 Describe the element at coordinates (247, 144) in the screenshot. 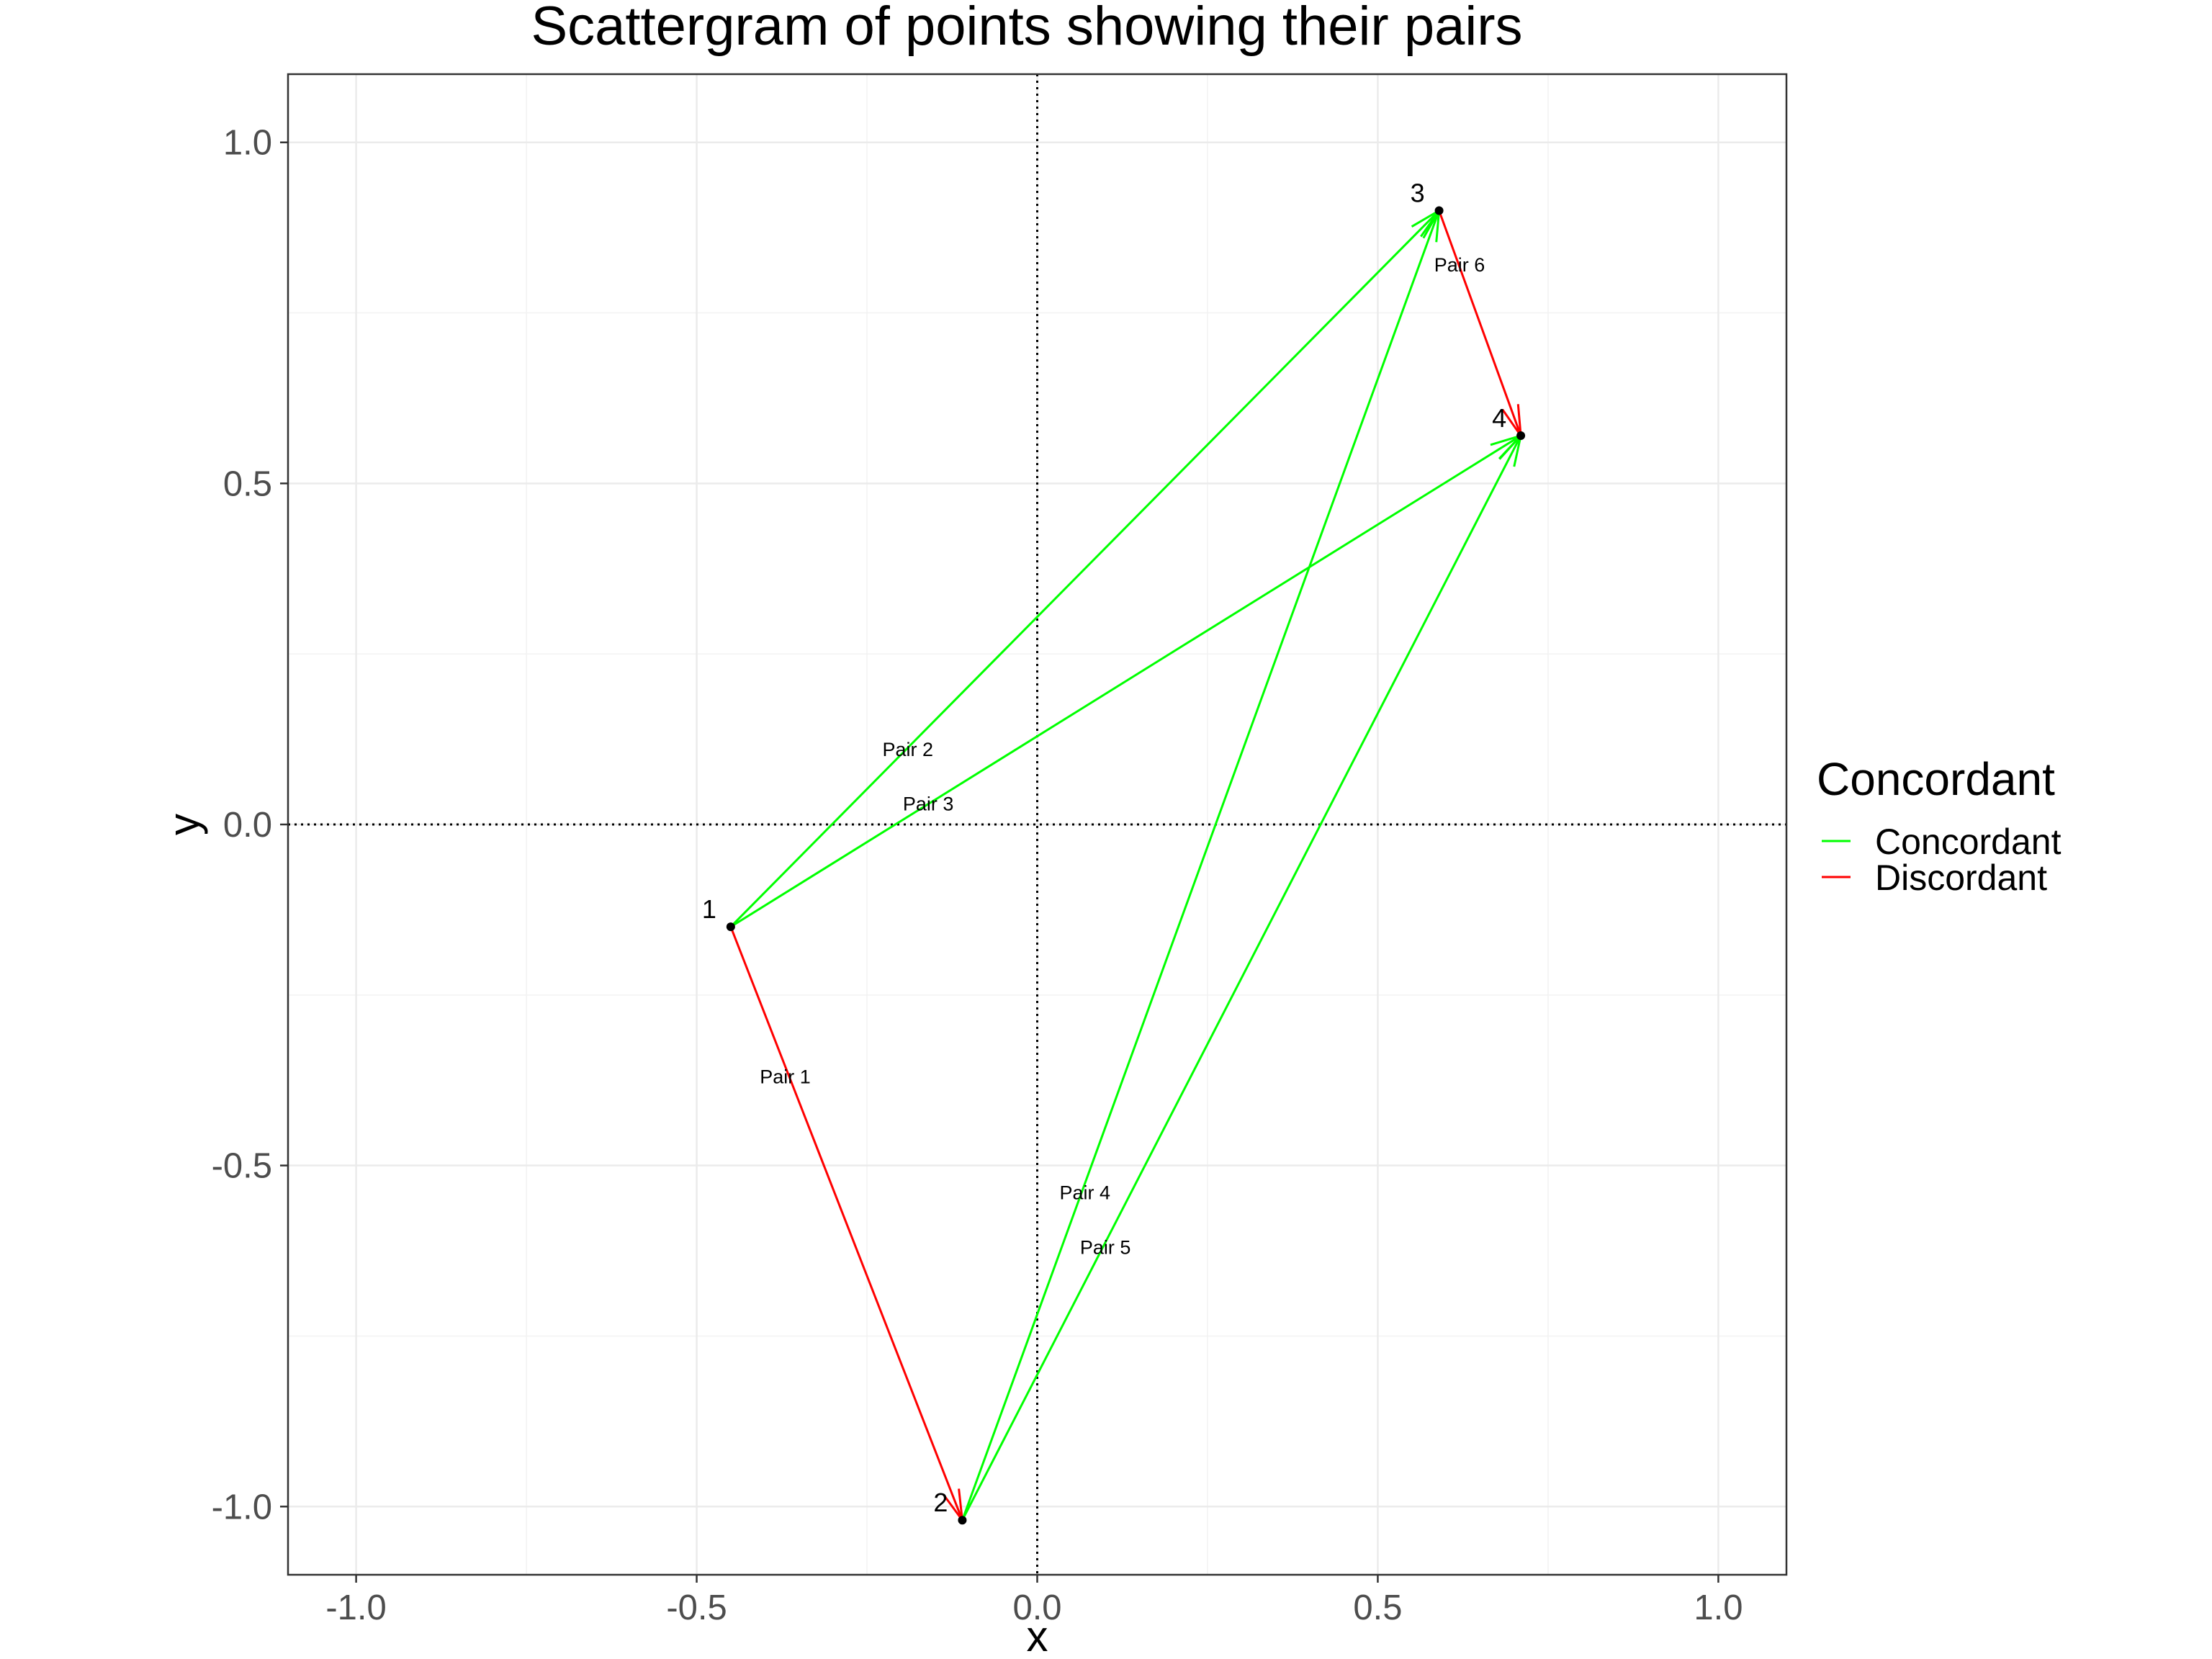

I see `y-tick-label: 1.0` at that location.